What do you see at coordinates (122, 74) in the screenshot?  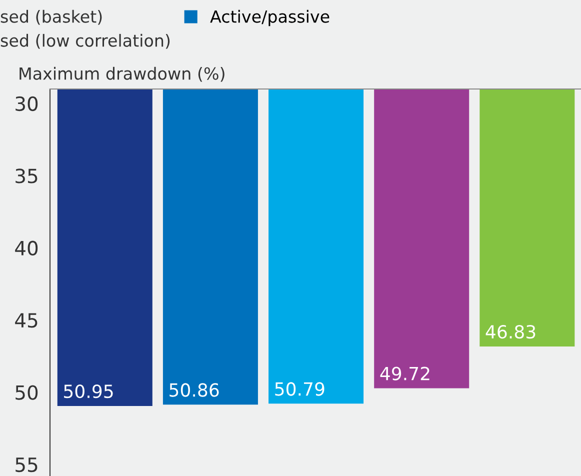 I see `y-axis-title: Maximum drawdown (%)` at bounding box center [122, 74].